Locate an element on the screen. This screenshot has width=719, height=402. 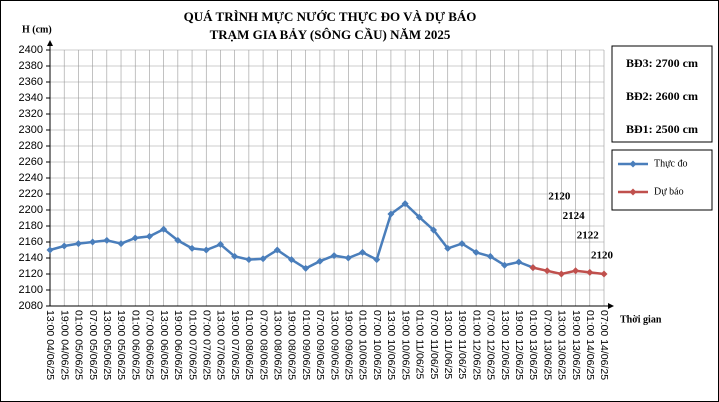
x-tick-label: 13:00 04/06/25 is located at coordinates (50, 345).